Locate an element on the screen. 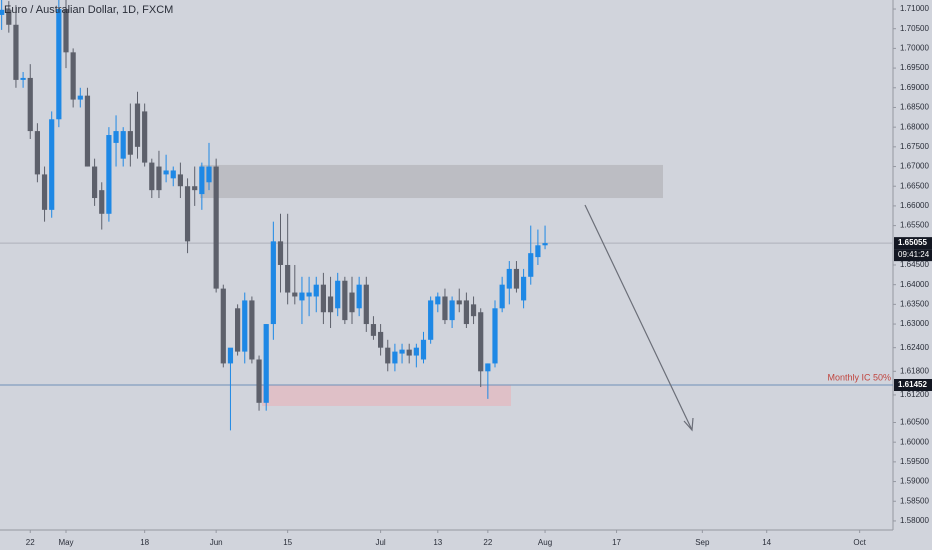 The width and height of the screenshot is (932, 550). x-tick-label: Aug is located at coordinates (545, 542).